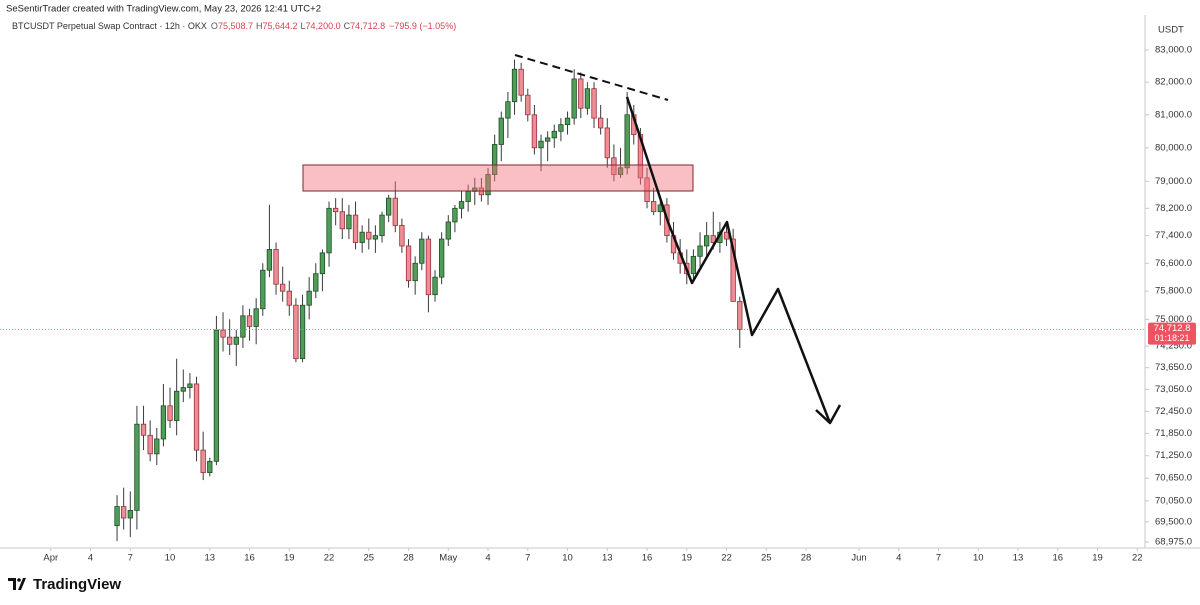  What do you see at coordinates (806, 558) in the screenshot?
I see `x-tick-label: 28` at bounding box center [806, 558].